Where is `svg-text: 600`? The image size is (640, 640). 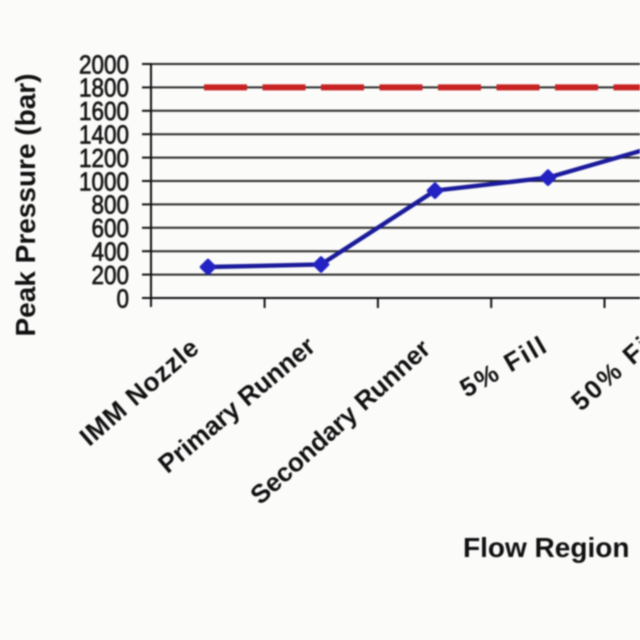 svg-text: 600 is located at coordinates (111, 229).